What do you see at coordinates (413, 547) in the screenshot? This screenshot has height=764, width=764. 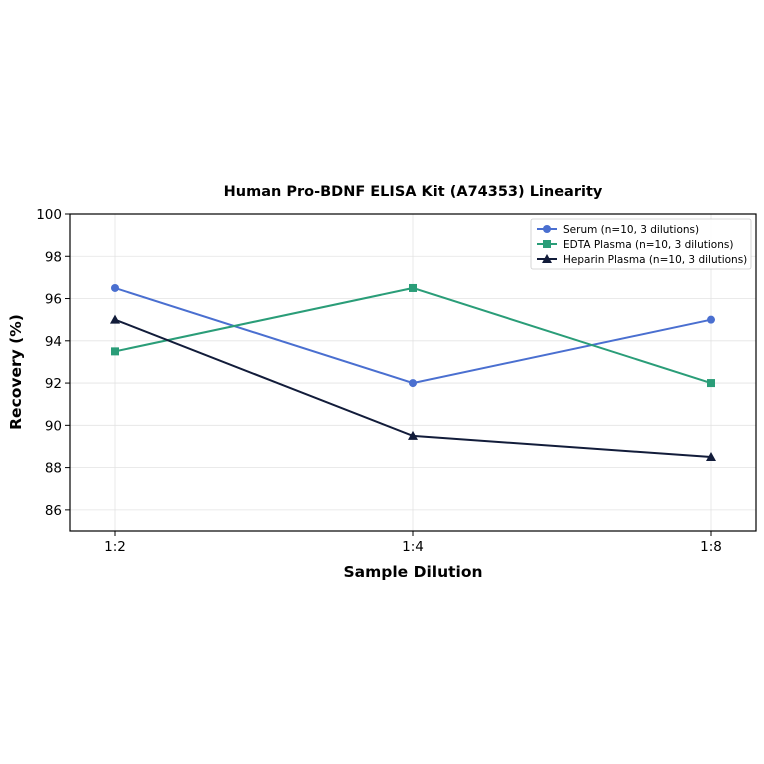 I see `x-tick-label: 1:4` at bounding box center [413, 547].